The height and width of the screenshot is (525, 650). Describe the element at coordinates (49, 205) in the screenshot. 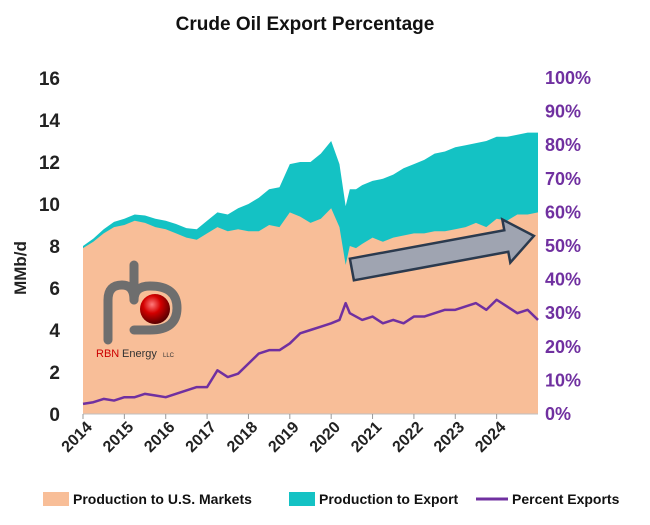

I see `y-left-tick-label: 10` at that location.